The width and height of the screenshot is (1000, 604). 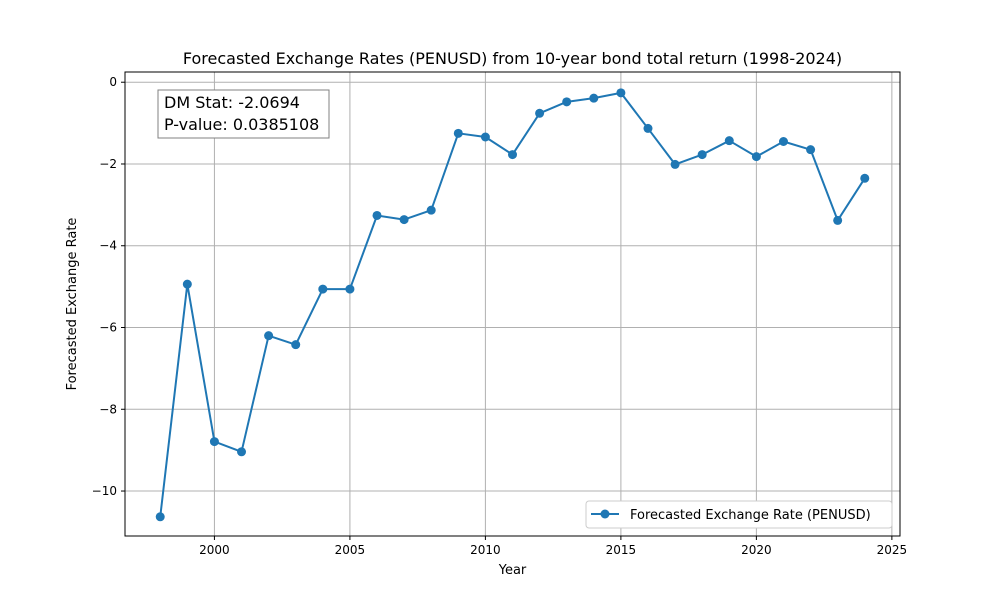 I want to click on annotation-box, so click(x=243, y=114).